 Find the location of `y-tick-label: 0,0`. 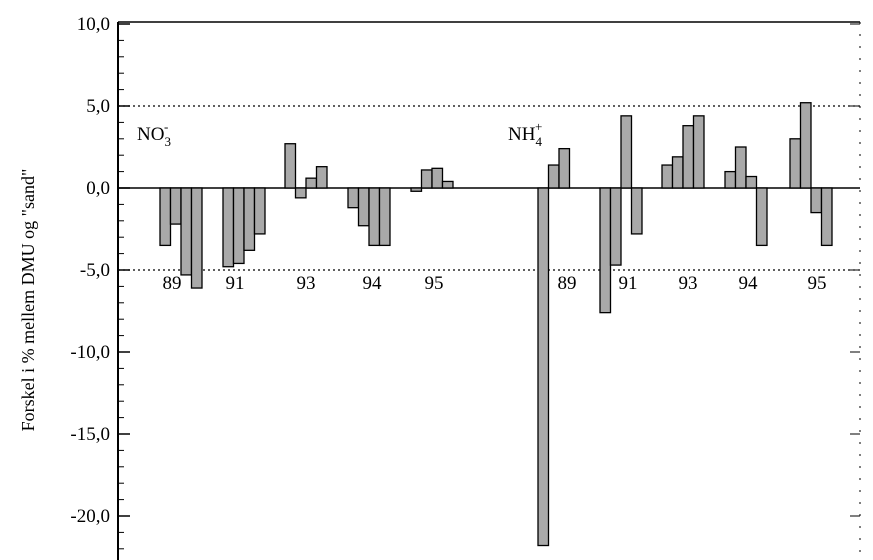

y-tick-label: 0,0 is located at coordinates (98, 188).